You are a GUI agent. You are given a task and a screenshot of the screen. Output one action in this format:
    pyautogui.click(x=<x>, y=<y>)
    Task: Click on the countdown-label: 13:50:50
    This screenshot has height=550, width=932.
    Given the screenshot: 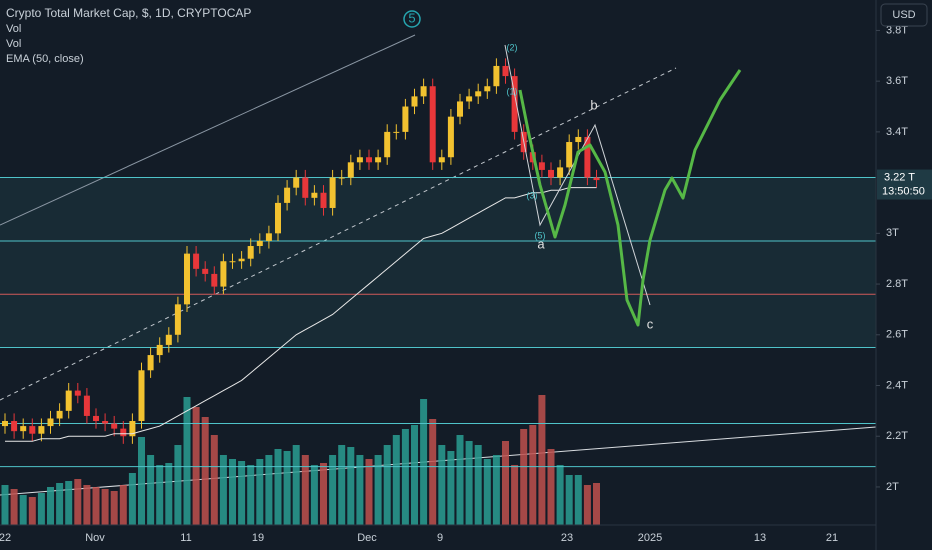 What is the action you would take?
    pyautogui.click(x=903, y=191)
    